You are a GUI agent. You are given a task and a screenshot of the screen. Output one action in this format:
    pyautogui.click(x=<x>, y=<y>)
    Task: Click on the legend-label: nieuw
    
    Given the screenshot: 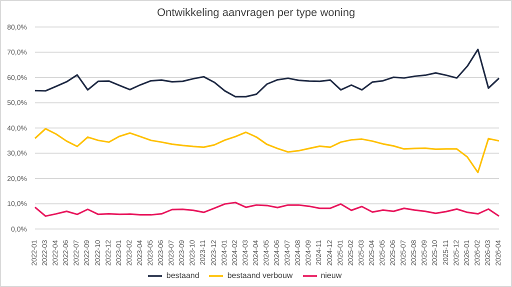 What is the action you would take?
    pyautogui.click(x=331, y=275)
    